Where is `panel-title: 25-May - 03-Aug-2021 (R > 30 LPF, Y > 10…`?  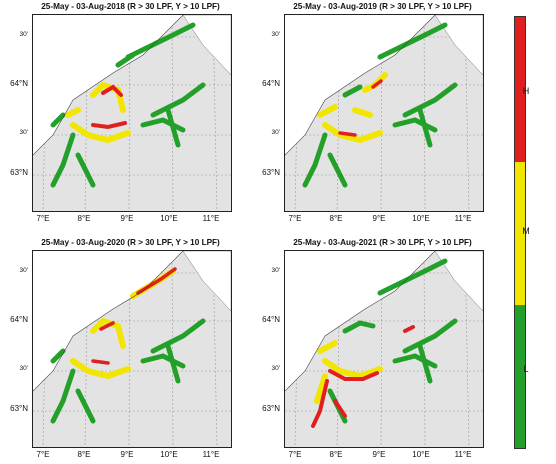
panel-title: 25-May - 03-Aug-2021 (R > 30 LPF, Y > 10… is located at coordinates (382, 242).